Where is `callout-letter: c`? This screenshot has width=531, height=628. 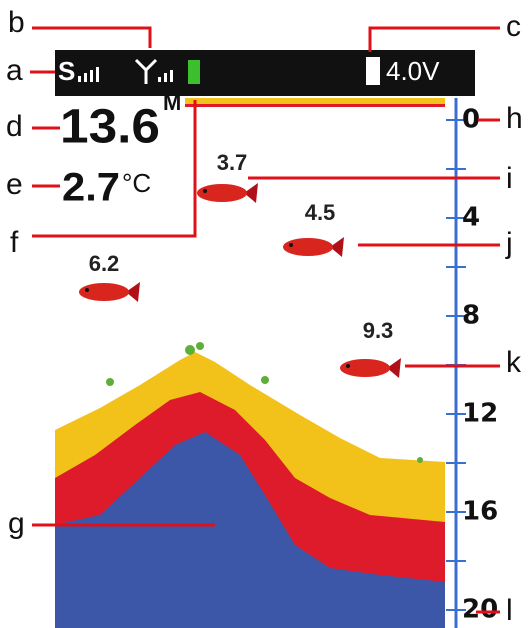 callout-letter: c is located at coordinates (513, 26).